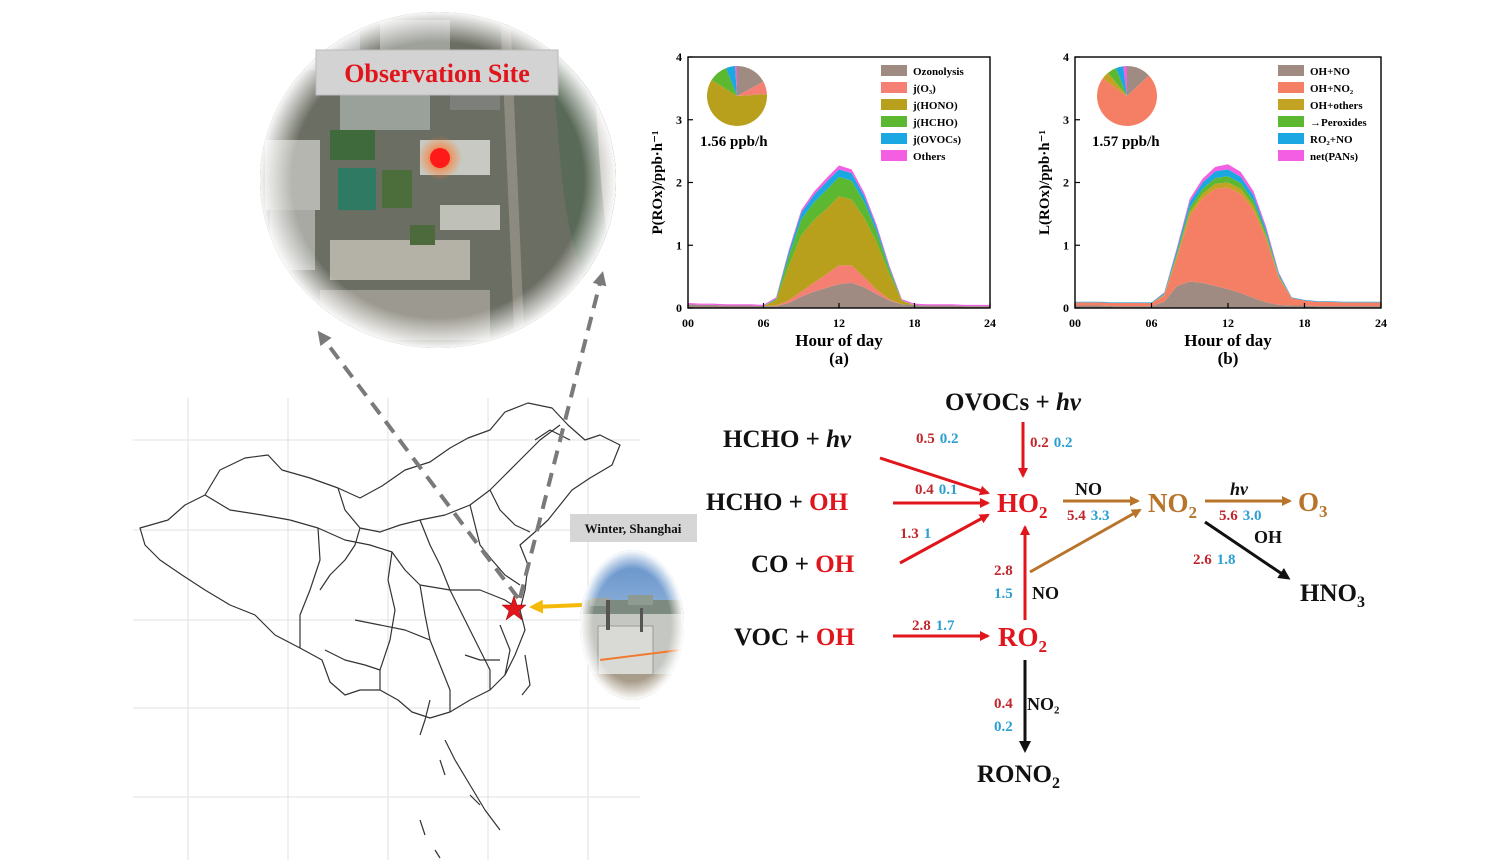 The width and height of the screenshot is (1505, 867). What do you see at coordinates (1330, 72) in the screenshot?
I see `legend-label-b-0: OH+NO` at bounding box center [1330, 72].